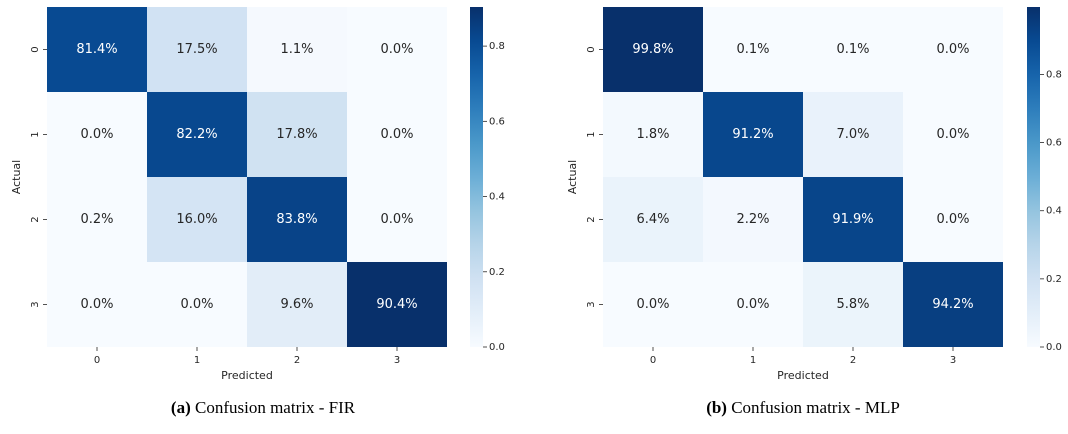 The height and width of the screenshot is (434, 1068). I want to click on caption-label: (a), so click(181, 407).